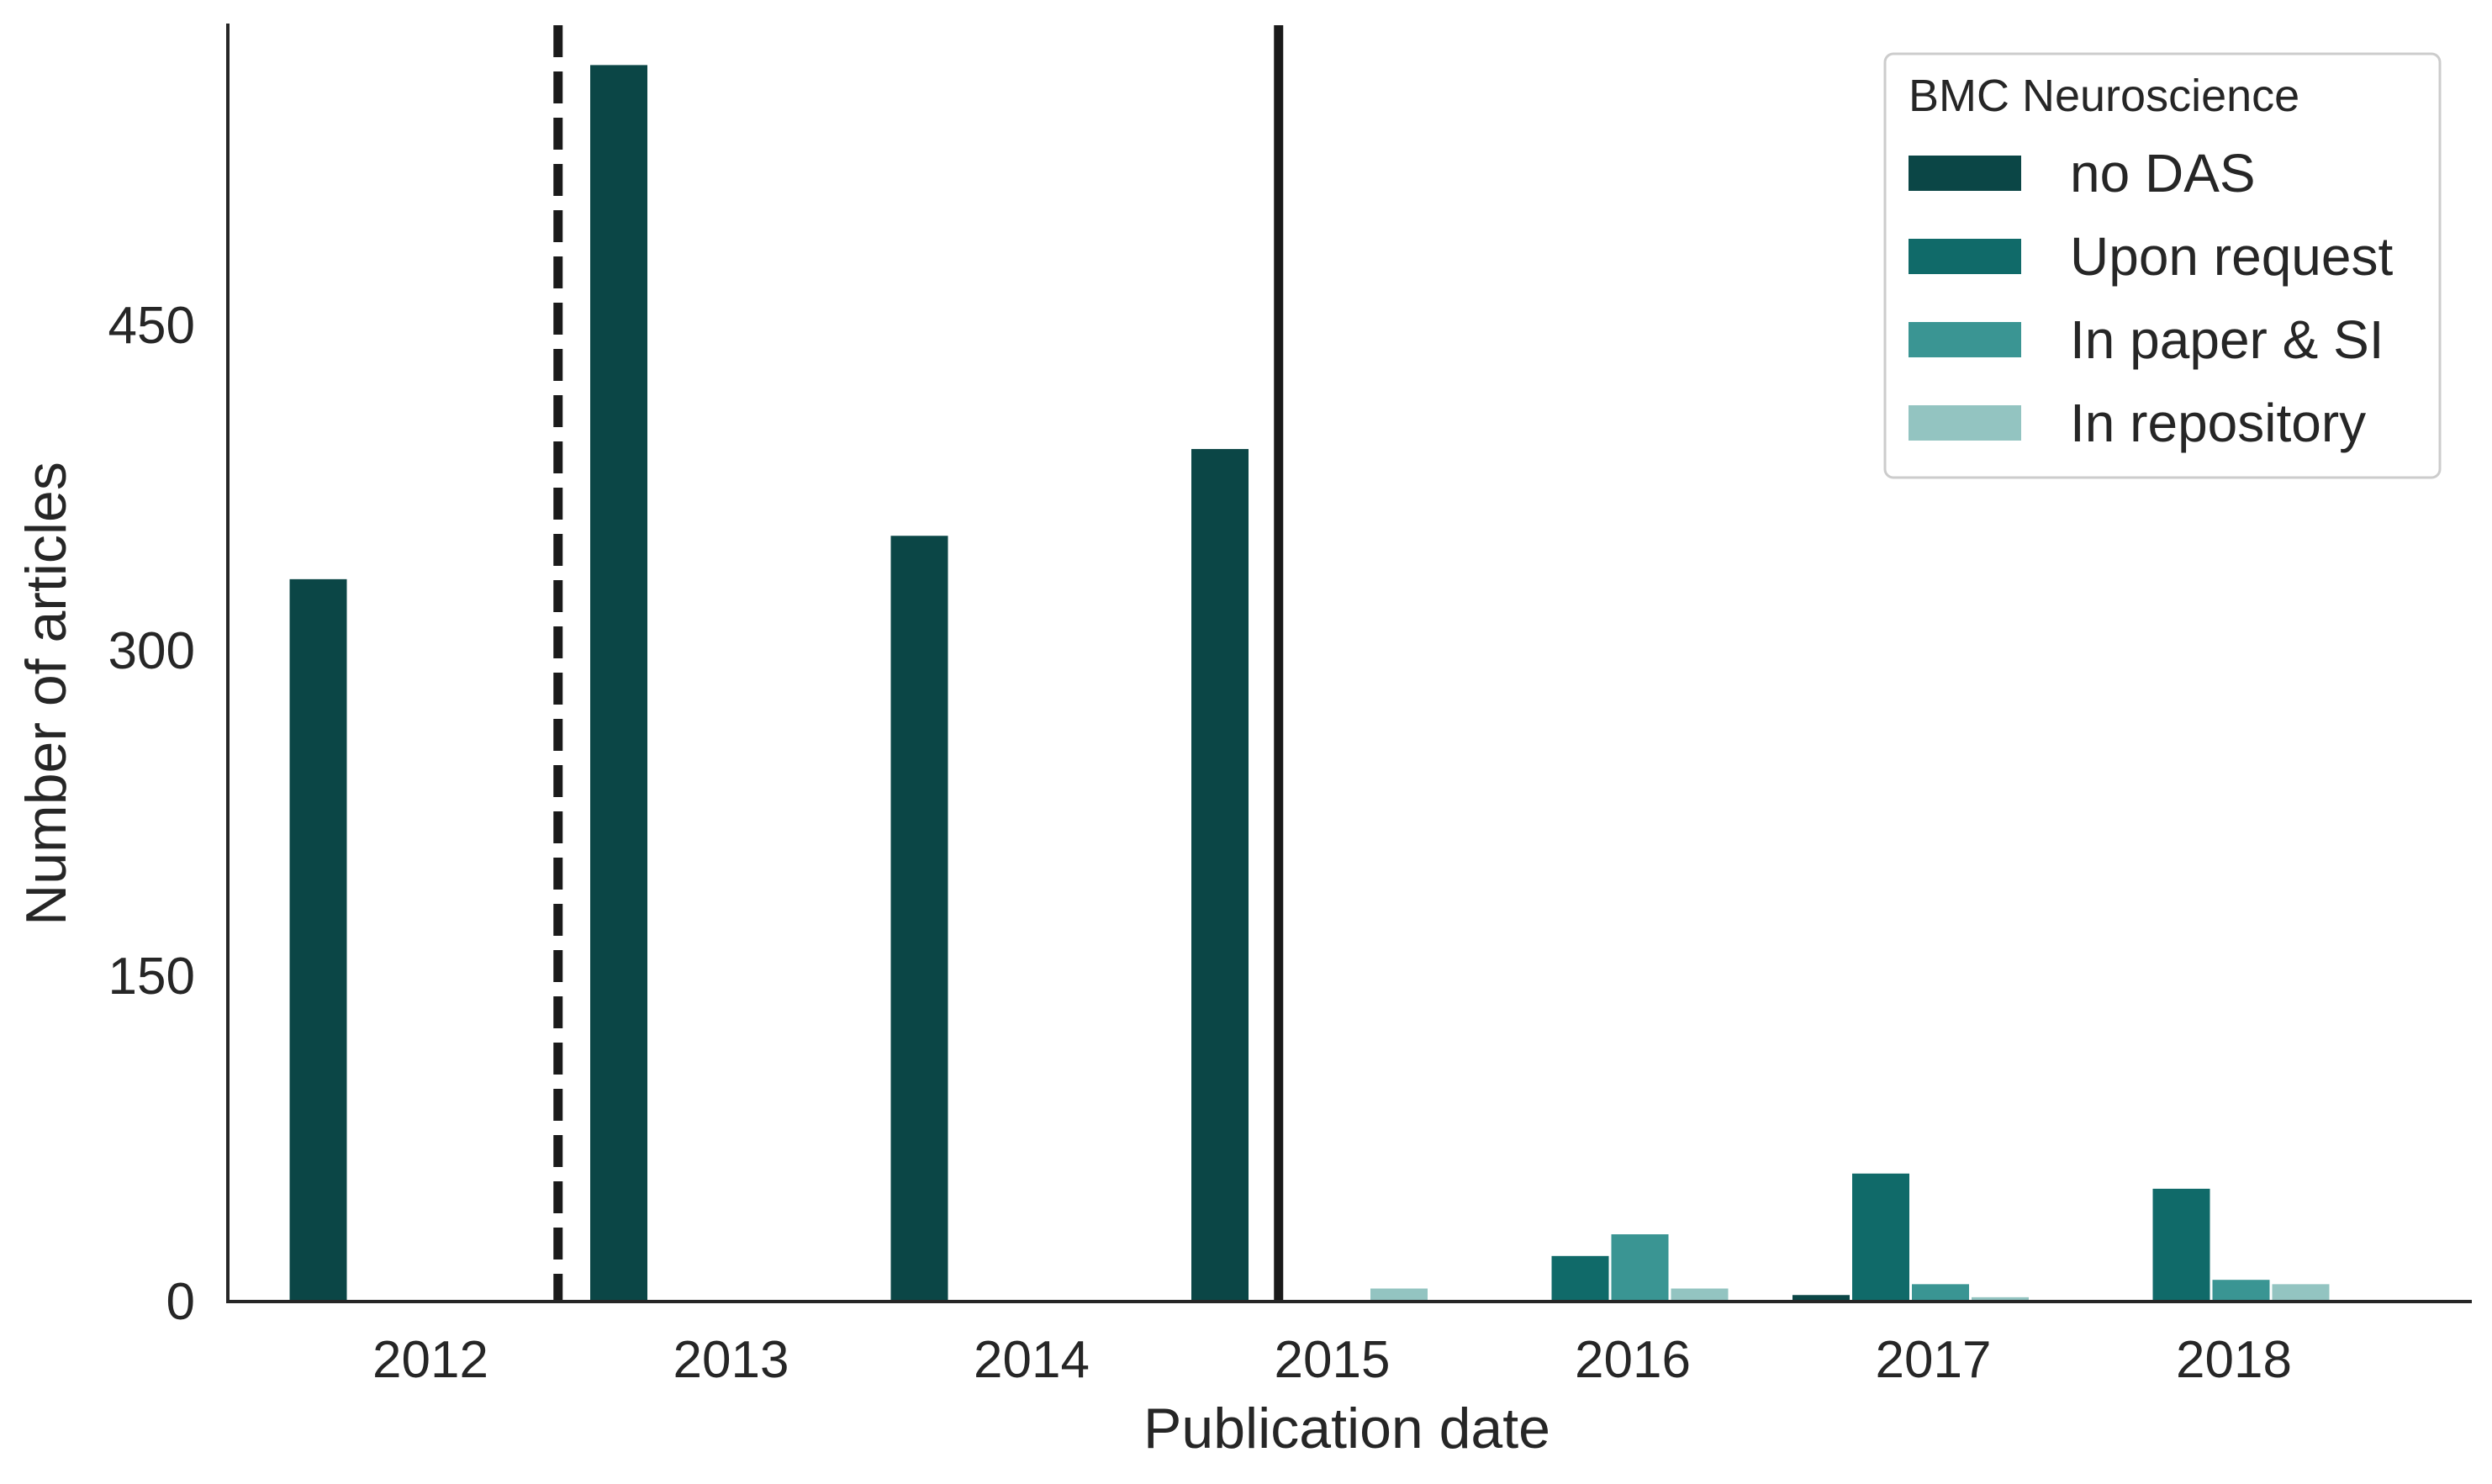 This screenshot has height=1484, width=2492. Describe the element at coordinates (1220, 875) in the screenshot. I see `bar-no-das-2015` at that location.